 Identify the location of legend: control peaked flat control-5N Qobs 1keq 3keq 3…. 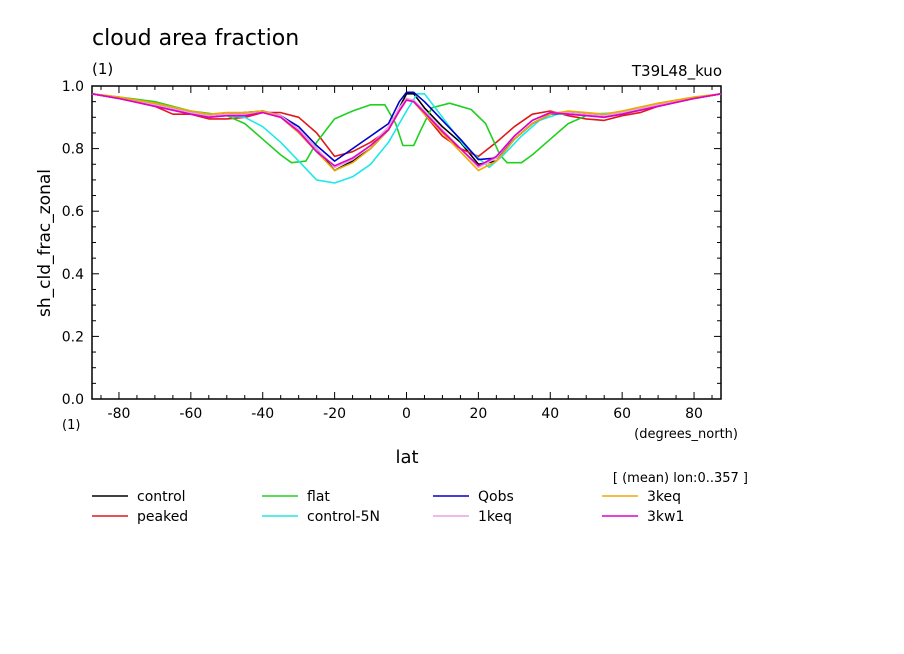
(388, 507).